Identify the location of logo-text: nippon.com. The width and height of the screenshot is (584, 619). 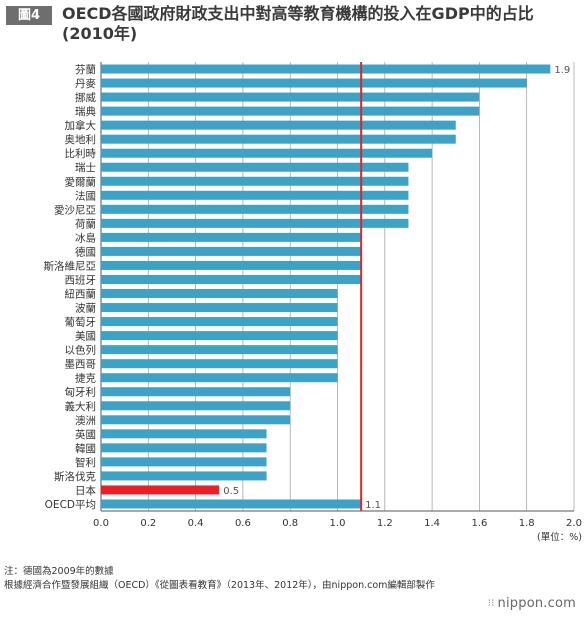
(536, 603).